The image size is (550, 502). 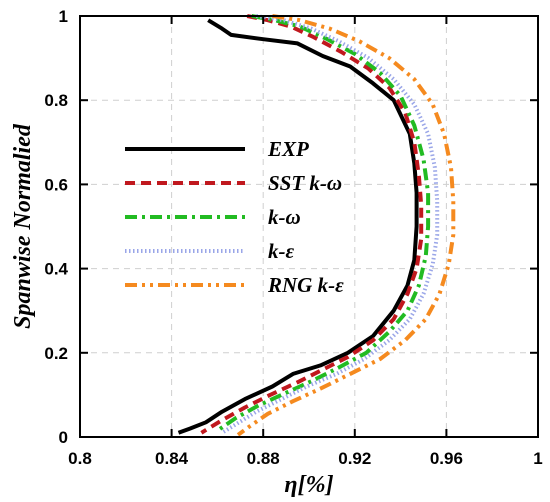 I want to click on y-axis-title: Spanwise Normalied, so click(x=23, y=226).